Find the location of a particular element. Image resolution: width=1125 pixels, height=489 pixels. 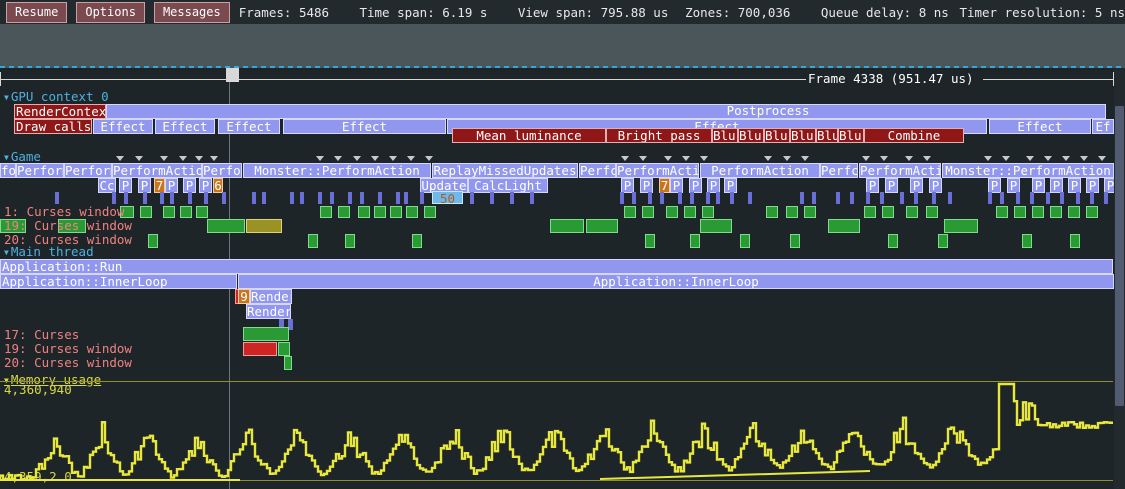

timeline-zone: Cc is located at coordinates (107, 185).